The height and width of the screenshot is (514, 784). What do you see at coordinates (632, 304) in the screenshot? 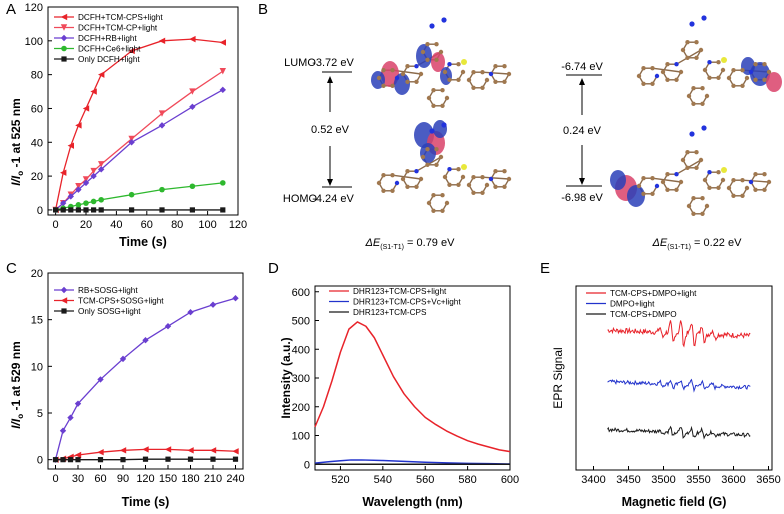
I see `legend-entry: DMPO+light` at bounding box center [632, 304].